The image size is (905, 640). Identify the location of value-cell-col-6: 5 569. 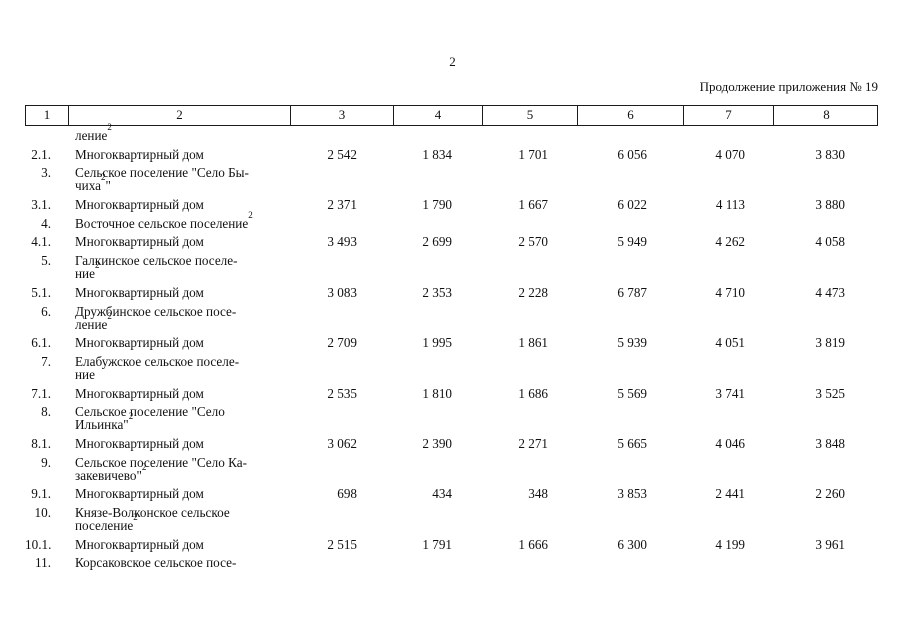
(632, 393).